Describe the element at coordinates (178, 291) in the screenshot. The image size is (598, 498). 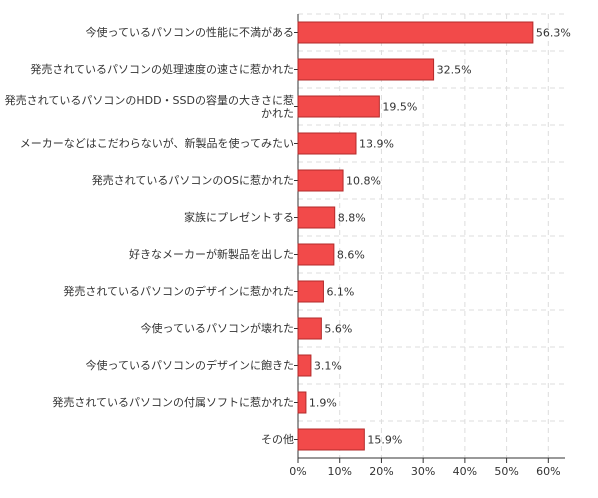
I see `y-tick-label: 発売されているパソコンのデザインに惹かれた` at that location.